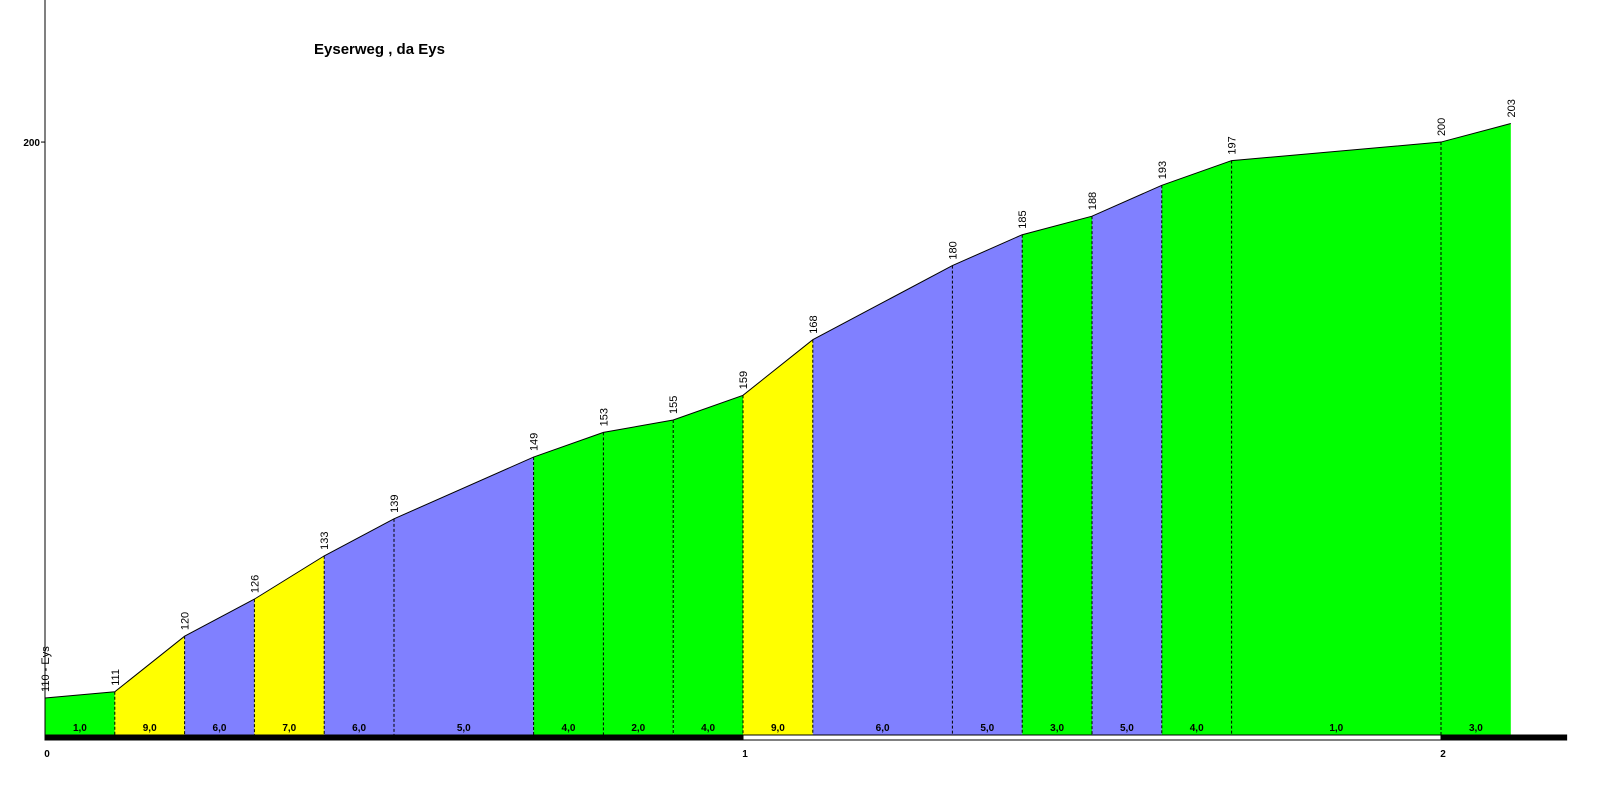  Describe the element at coordinates (1093, 201) in the screenshot. I see `elevation-label: 188` at that location.